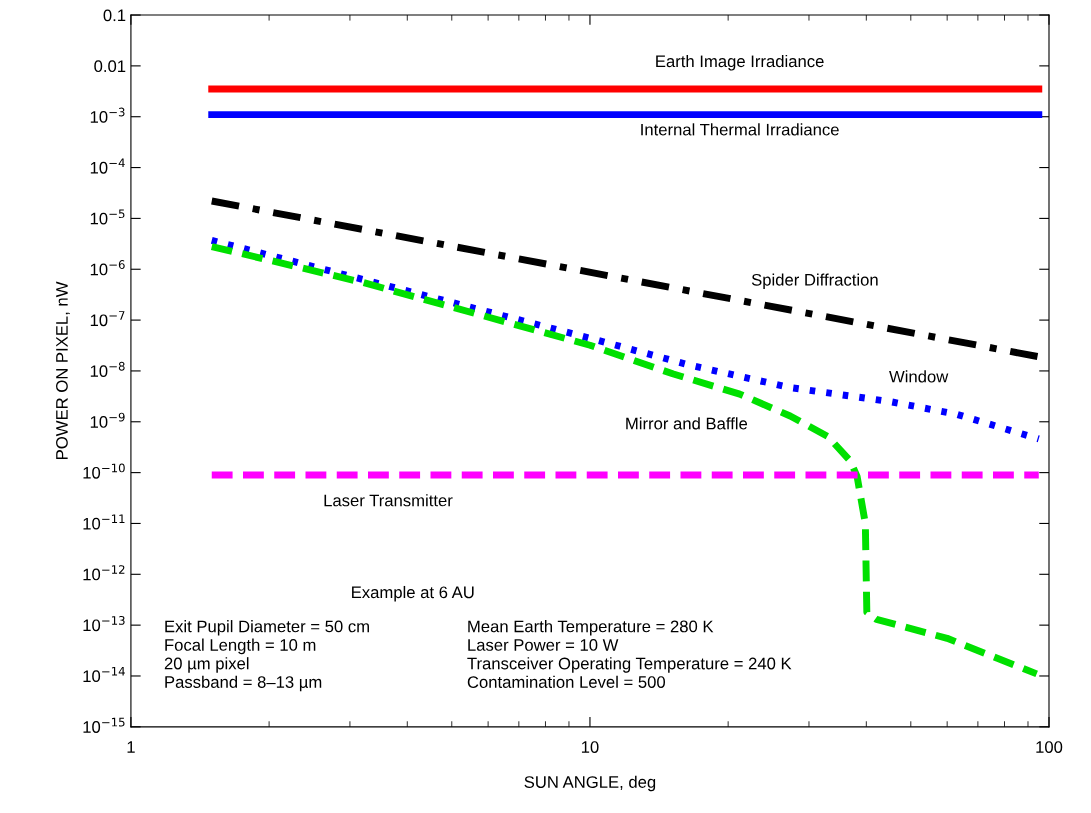 Image resolution: width=1091 pixels, height=813 pixels. What do you see at coordinates (107, 268) in the screenshot?
I see `y-tick-label: 10$^{−6}$` at bounding box center [107, 268].